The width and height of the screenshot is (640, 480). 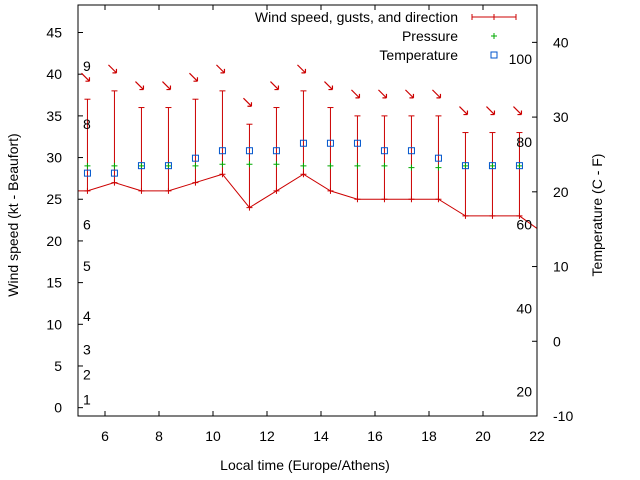 I want to click on fahrenheit-label: 60, so click(x=524, y=225).